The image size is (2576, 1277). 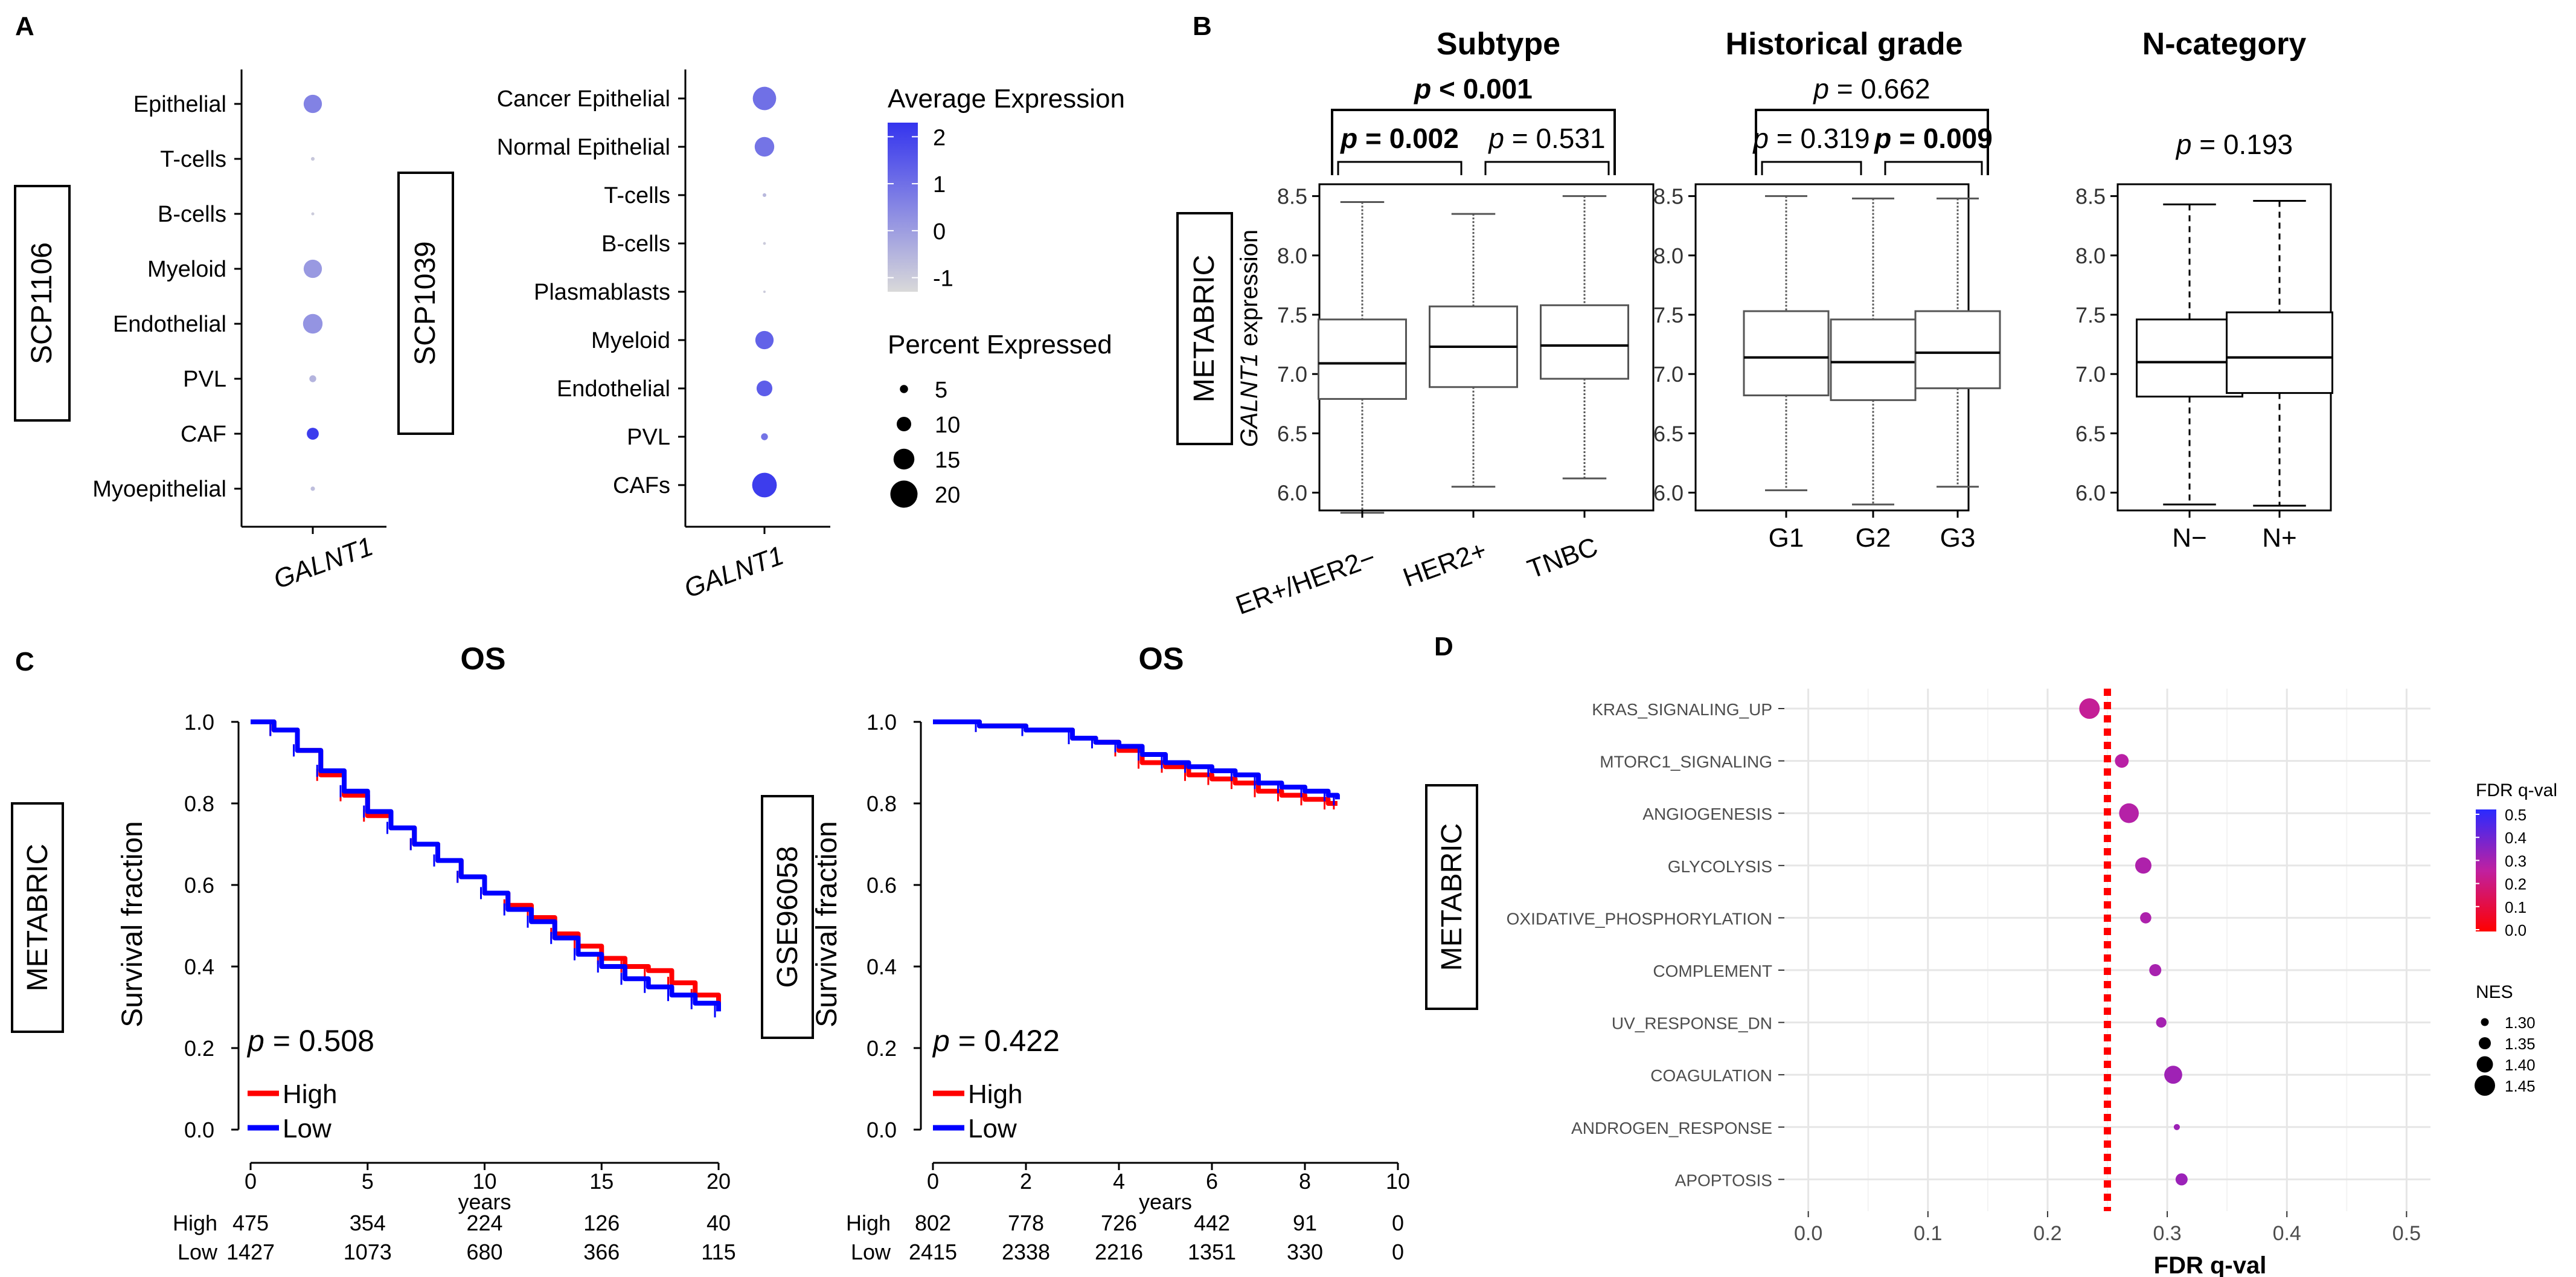 I want to click on x-tick-label: 0.1, so click(x=1928, y=1234).